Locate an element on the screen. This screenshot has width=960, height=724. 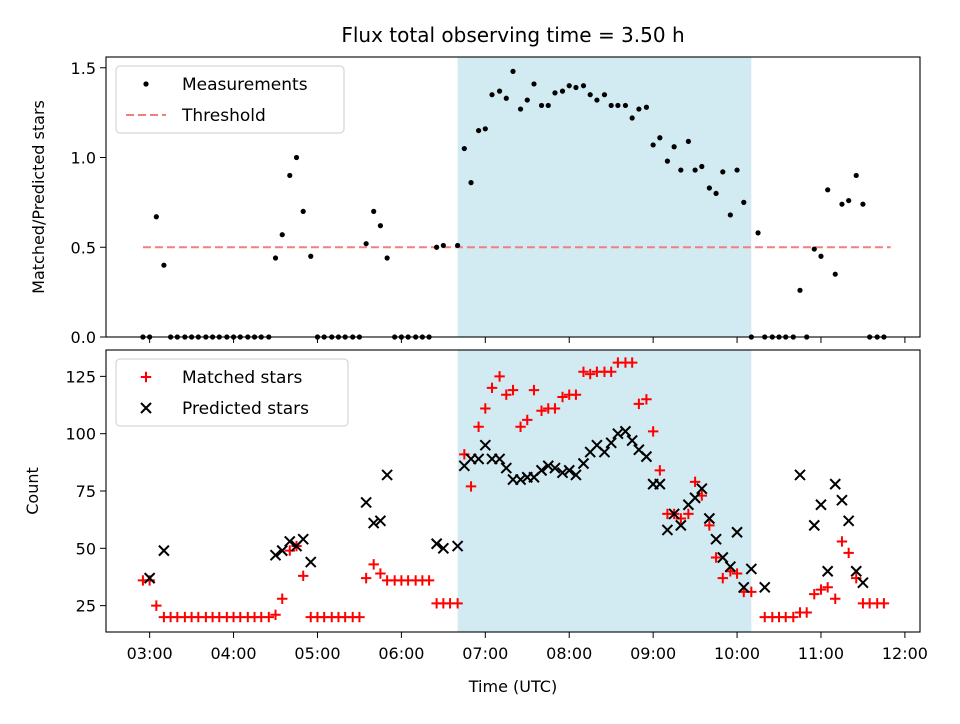
y-tick-label: 25 is located at coordinates (86, 606).